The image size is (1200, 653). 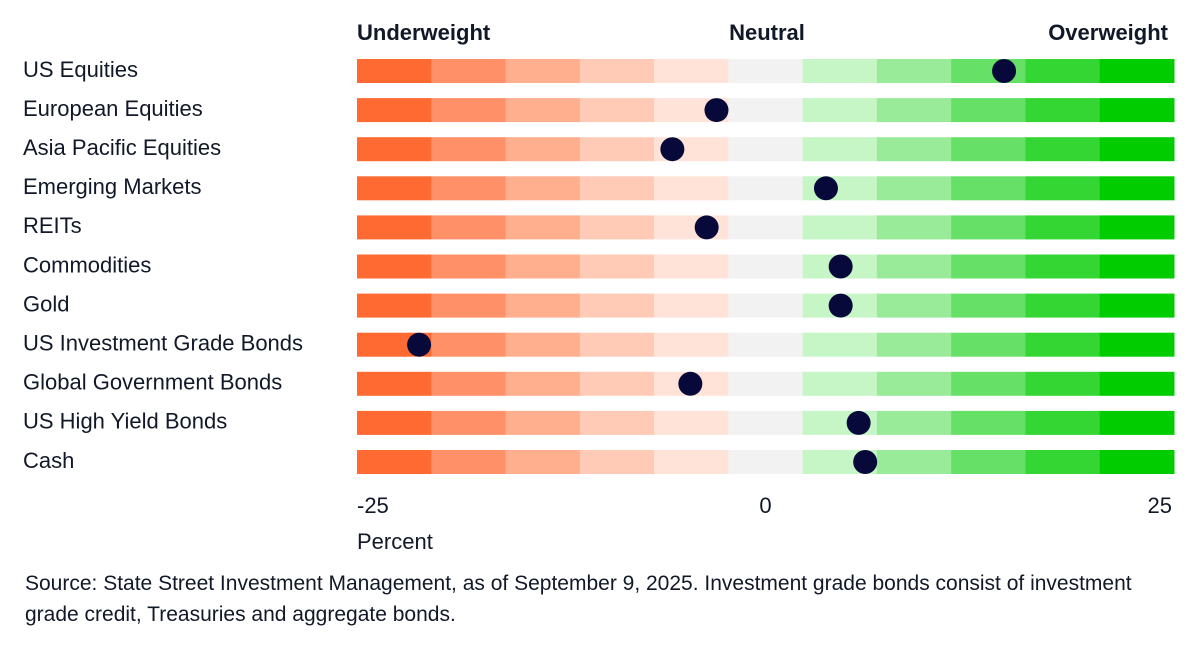 What do you see at coordinates (122, 147) in the screenshot?
I see `row-label: Asia Pacific Equities` at bounding box center [122, 147].